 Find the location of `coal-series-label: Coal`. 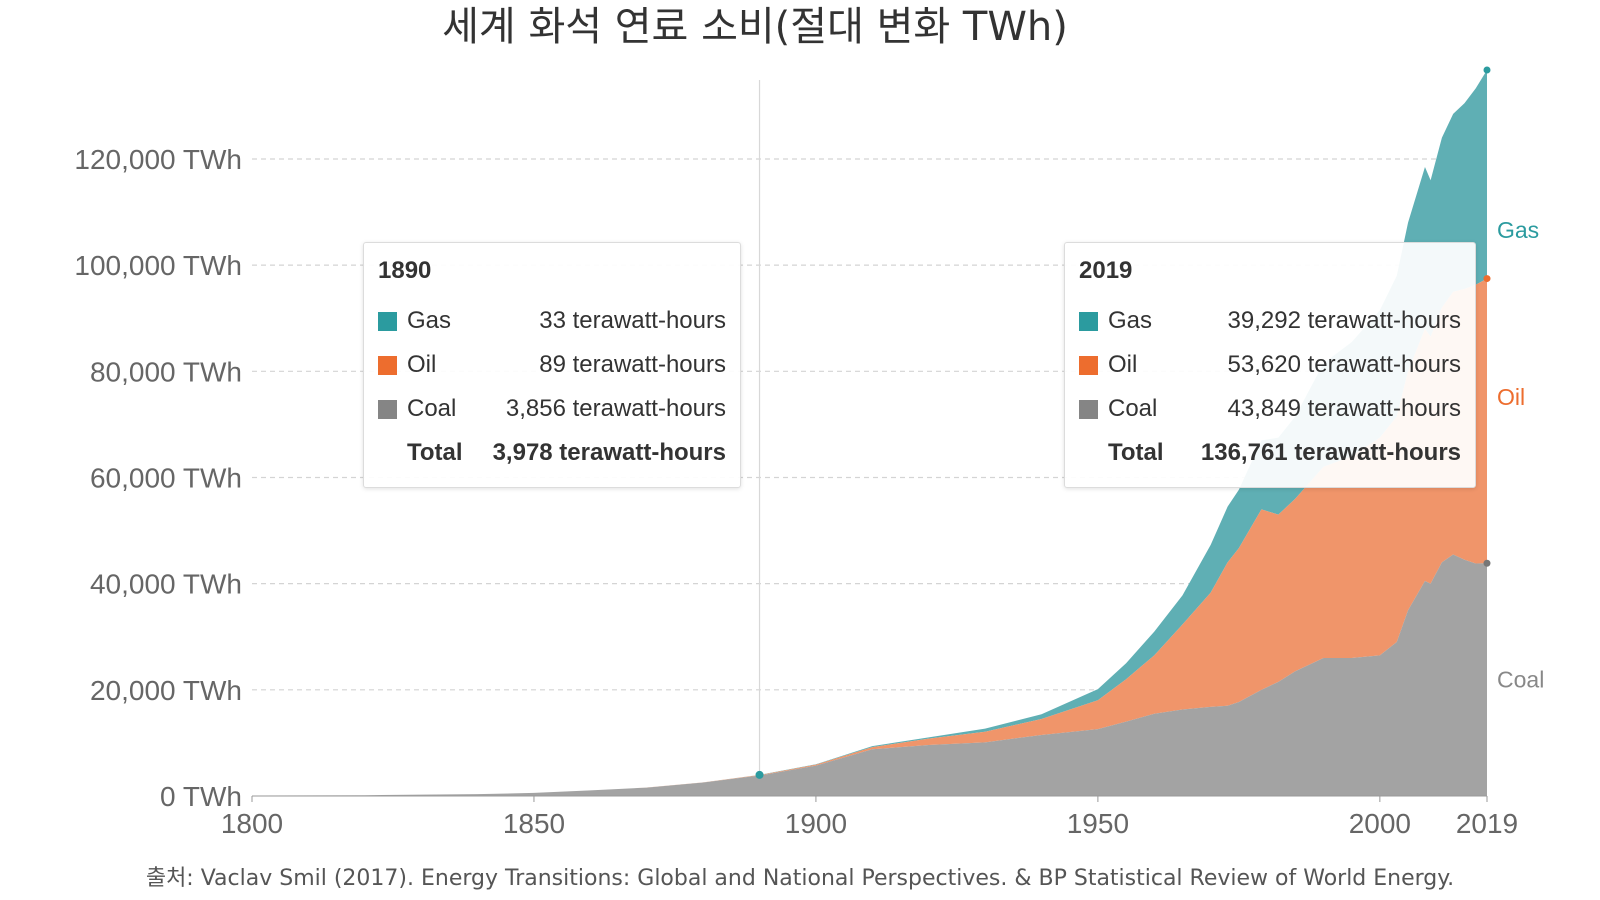

coal-series-label: Coal is located at coordinates (1520, 680).